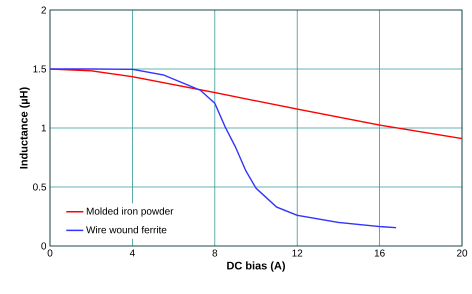  What do you see at coordinates (215, 253) in the screenshot?
I see `x-tick-label: 8` at bounding box center [215, 253].